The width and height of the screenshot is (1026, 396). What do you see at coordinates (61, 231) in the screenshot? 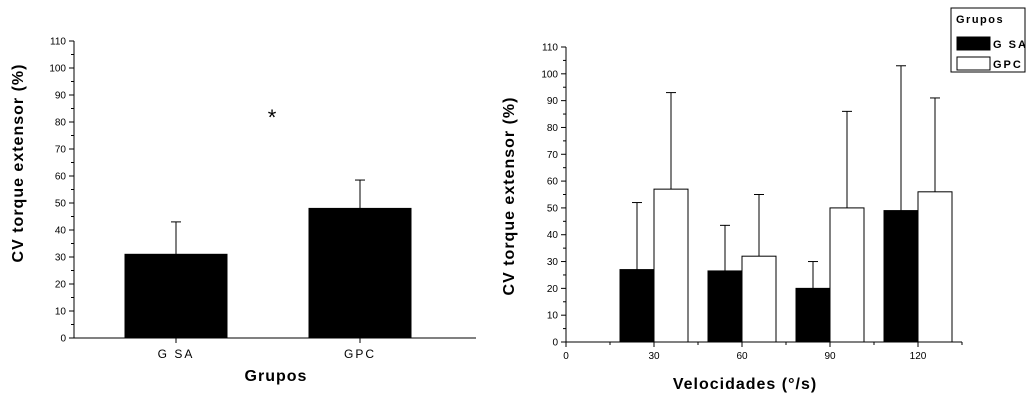
I see `left-y-tick-label: 40` at bounding box center [61, 231].